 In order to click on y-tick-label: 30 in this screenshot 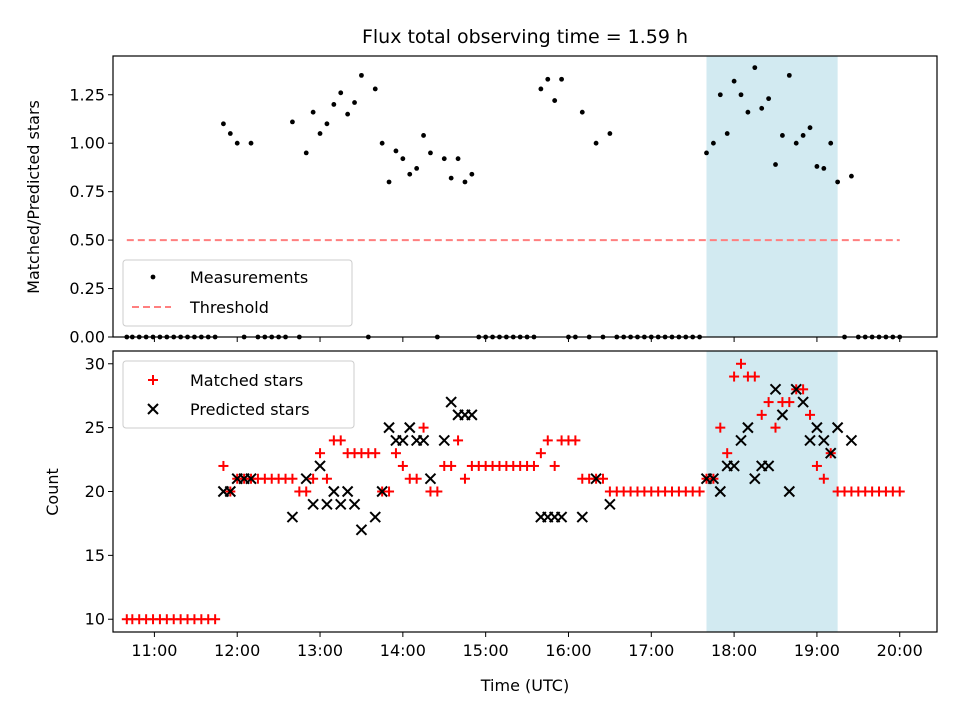, I will do `click(95, 363)`.